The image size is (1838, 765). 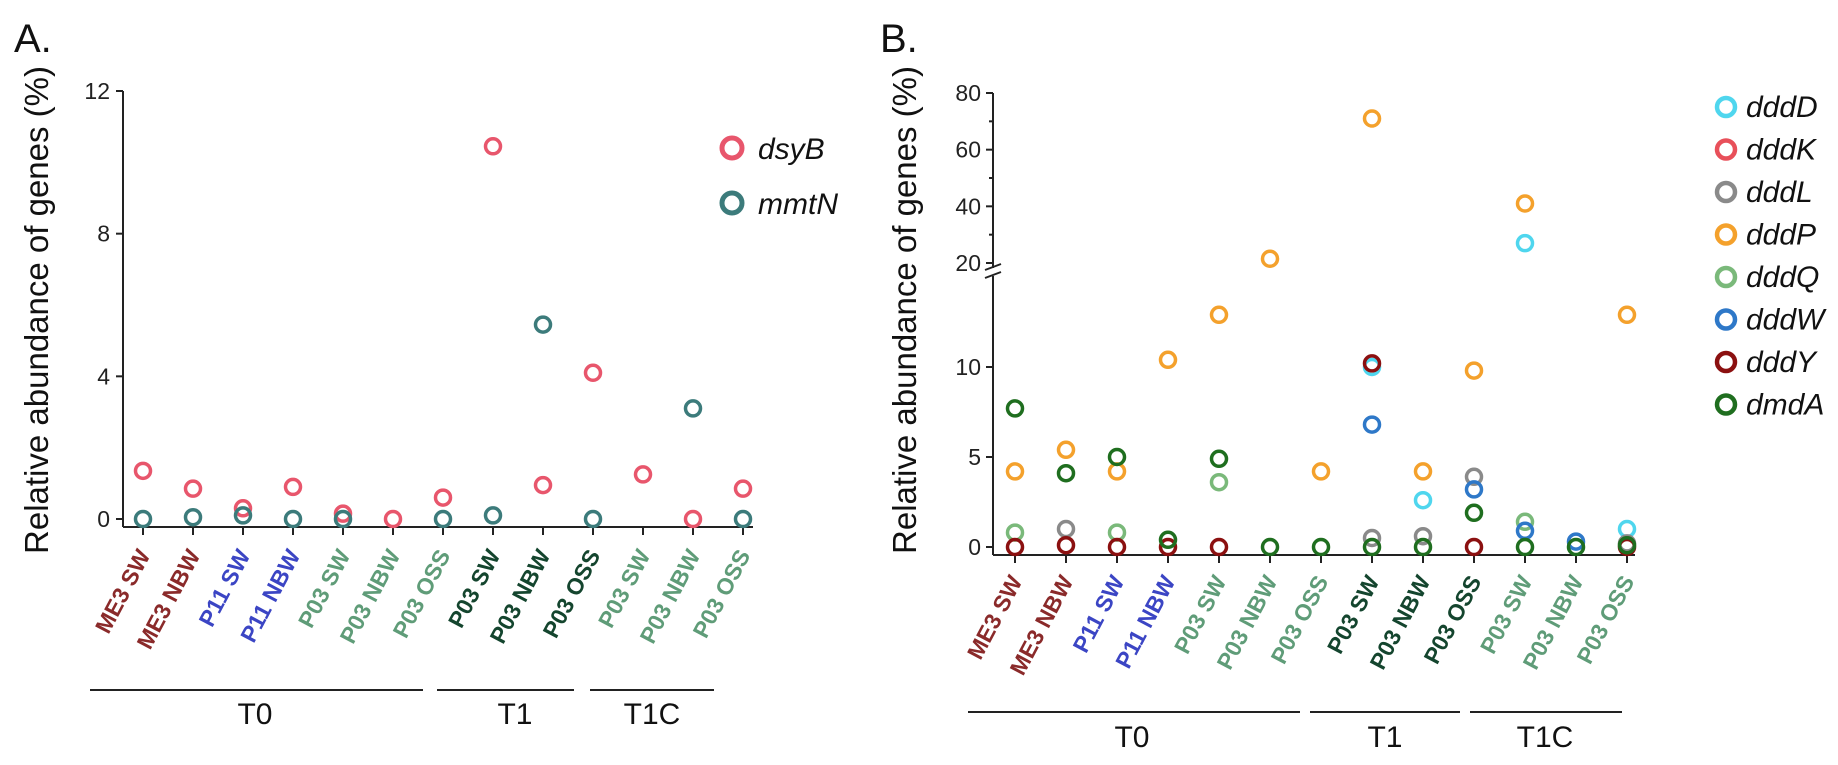 What do you see at coordinates (1786, 320) in the screenshot?
I see `panel-b-legend-label-dddw: dddW` at bounding box center [1786, 320].